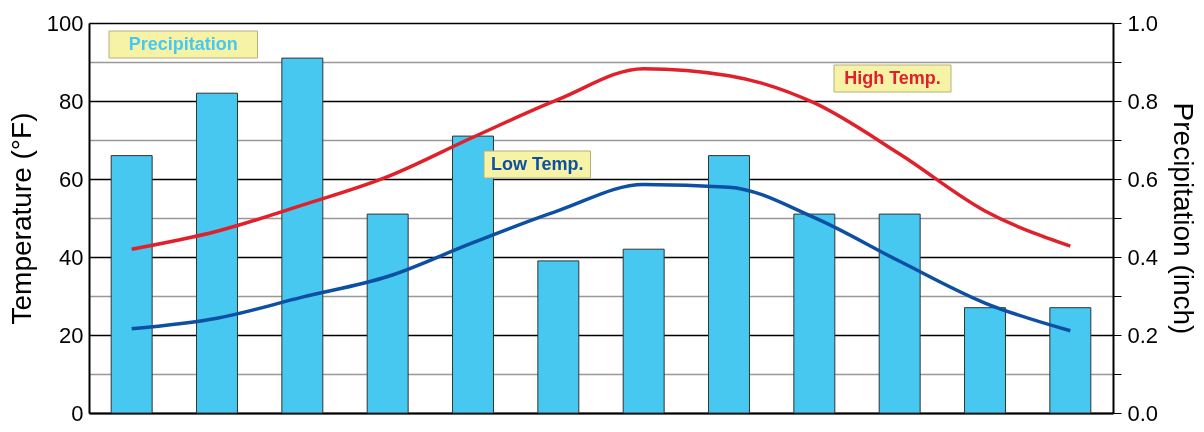 The width and height of the screenshot is (1204, 432). Describe the element at coordinates (1143, 101) in the screenshot. I see `y2-tick-label: 0.8` at that location.